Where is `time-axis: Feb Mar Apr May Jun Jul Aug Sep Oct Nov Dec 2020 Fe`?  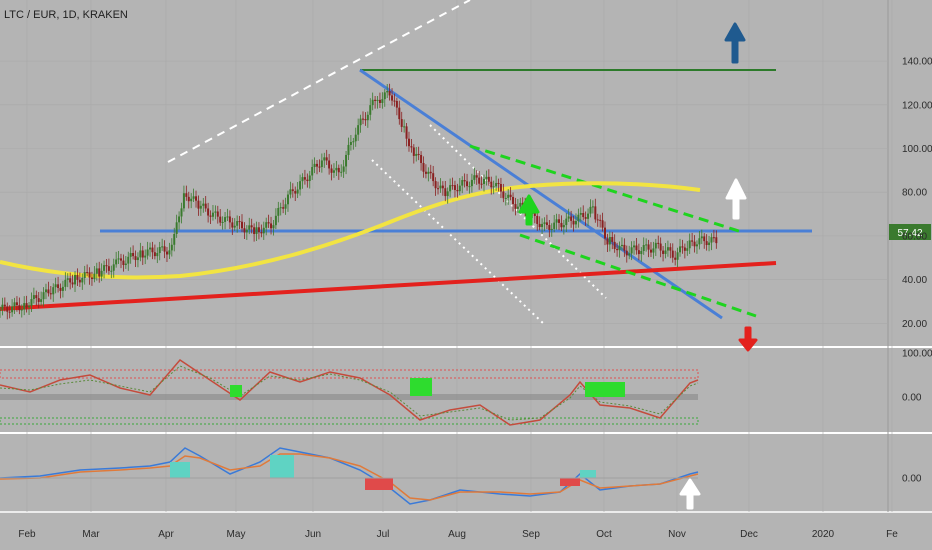 time-axis: Feb Mar Apr May Jun Jul Aug Sep Oct Nov Dec 2020 Fe is located at coordinates (458, 534).